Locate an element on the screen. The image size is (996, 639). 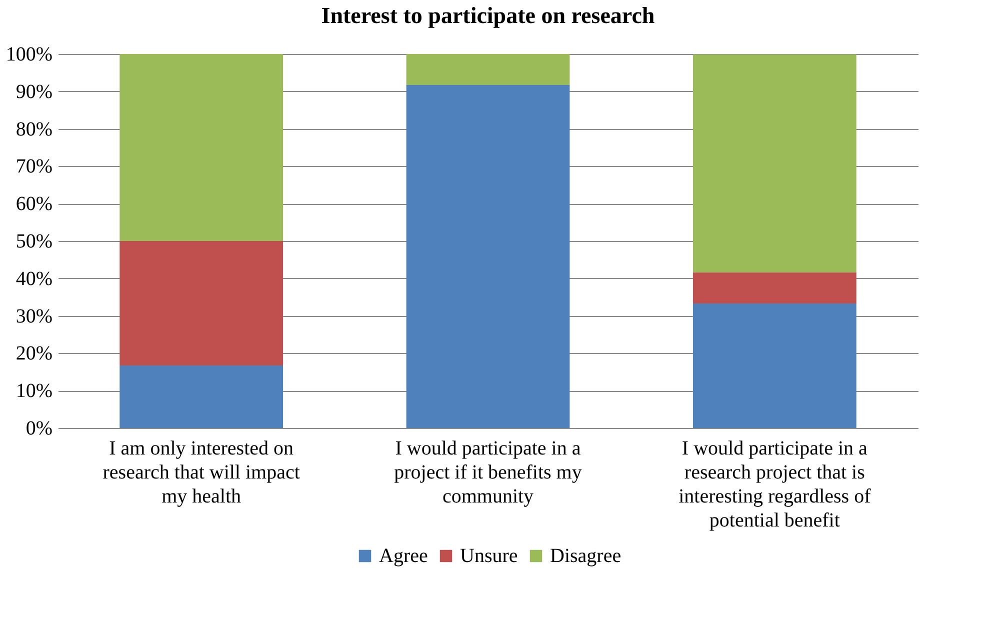
y-tick-label: 40% is located at coordinates (34, 279).